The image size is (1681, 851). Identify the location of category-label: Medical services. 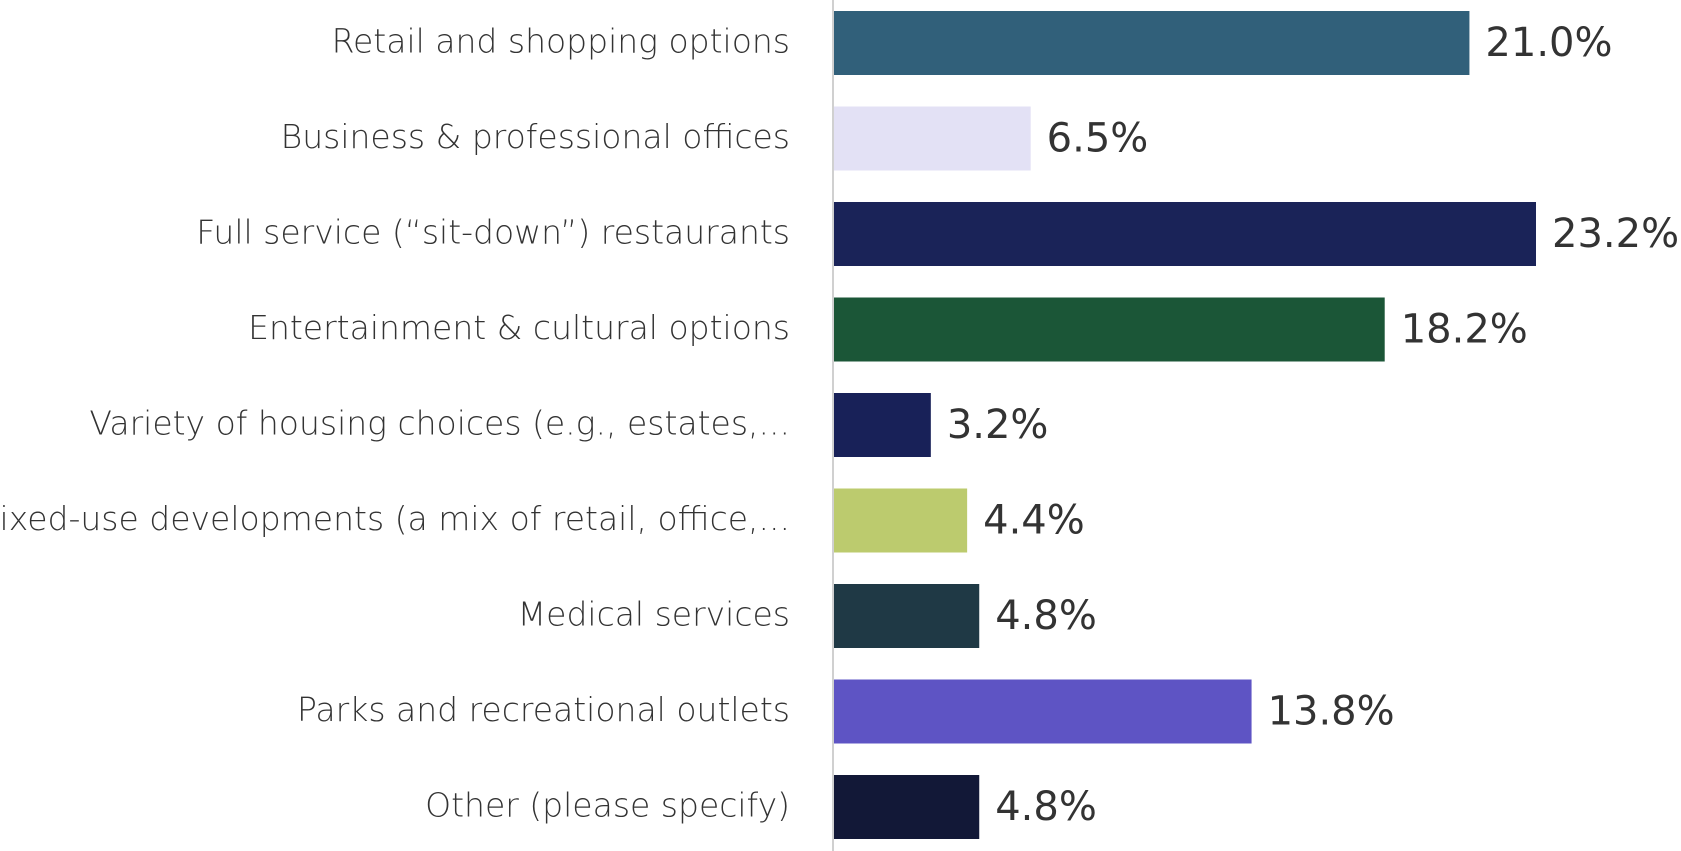
(654, 614).